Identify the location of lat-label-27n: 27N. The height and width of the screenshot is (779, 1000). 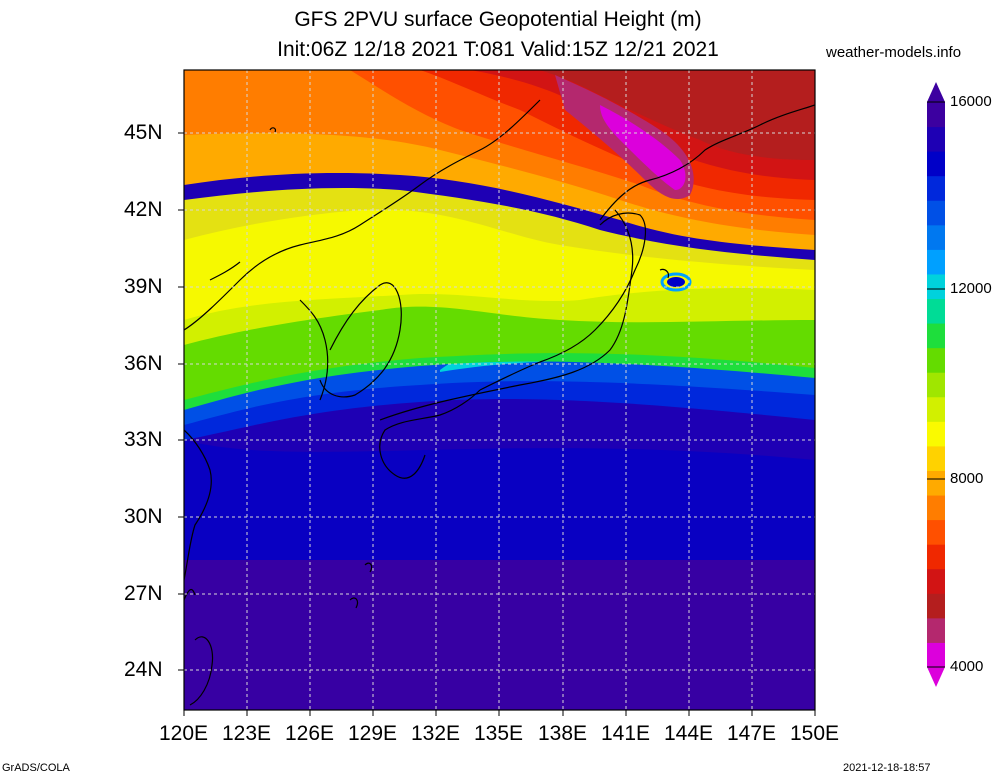
(143, 593).